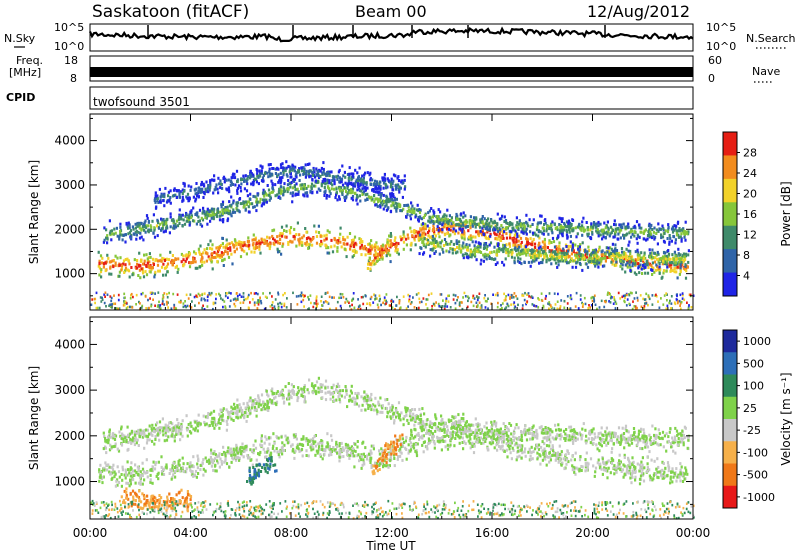 The image size is (800, 554). What do you see at coordinates (400, 37) in the screenshot?
I see `noise-strip: N.Sky 10^5 10^0 10^5 10^0 N.Search` at bounding box center [400, 37].